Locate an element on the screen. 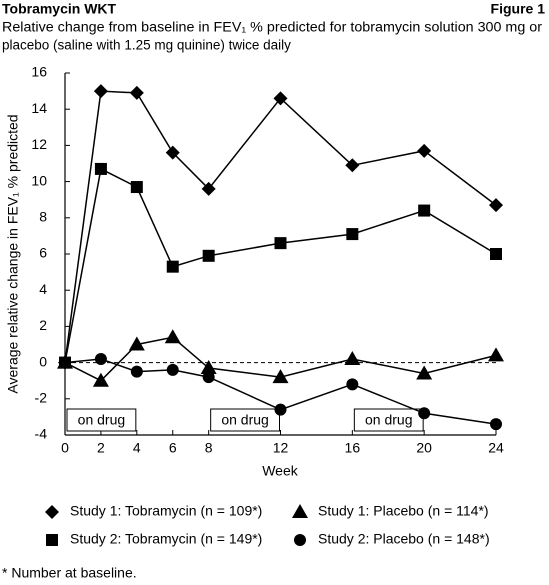  footnote: * Number at baseline. is located at coordinates (69, 573).